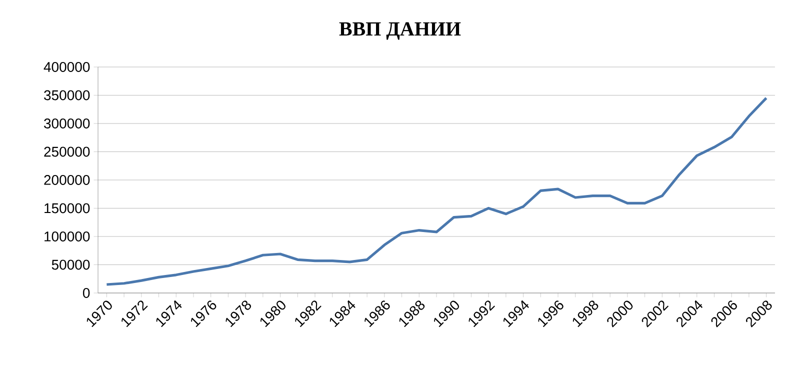  Describe the element at coordinates (400, 31) in the screenshot. I see `chart-title: ВВП ДАНИИ` at that location.